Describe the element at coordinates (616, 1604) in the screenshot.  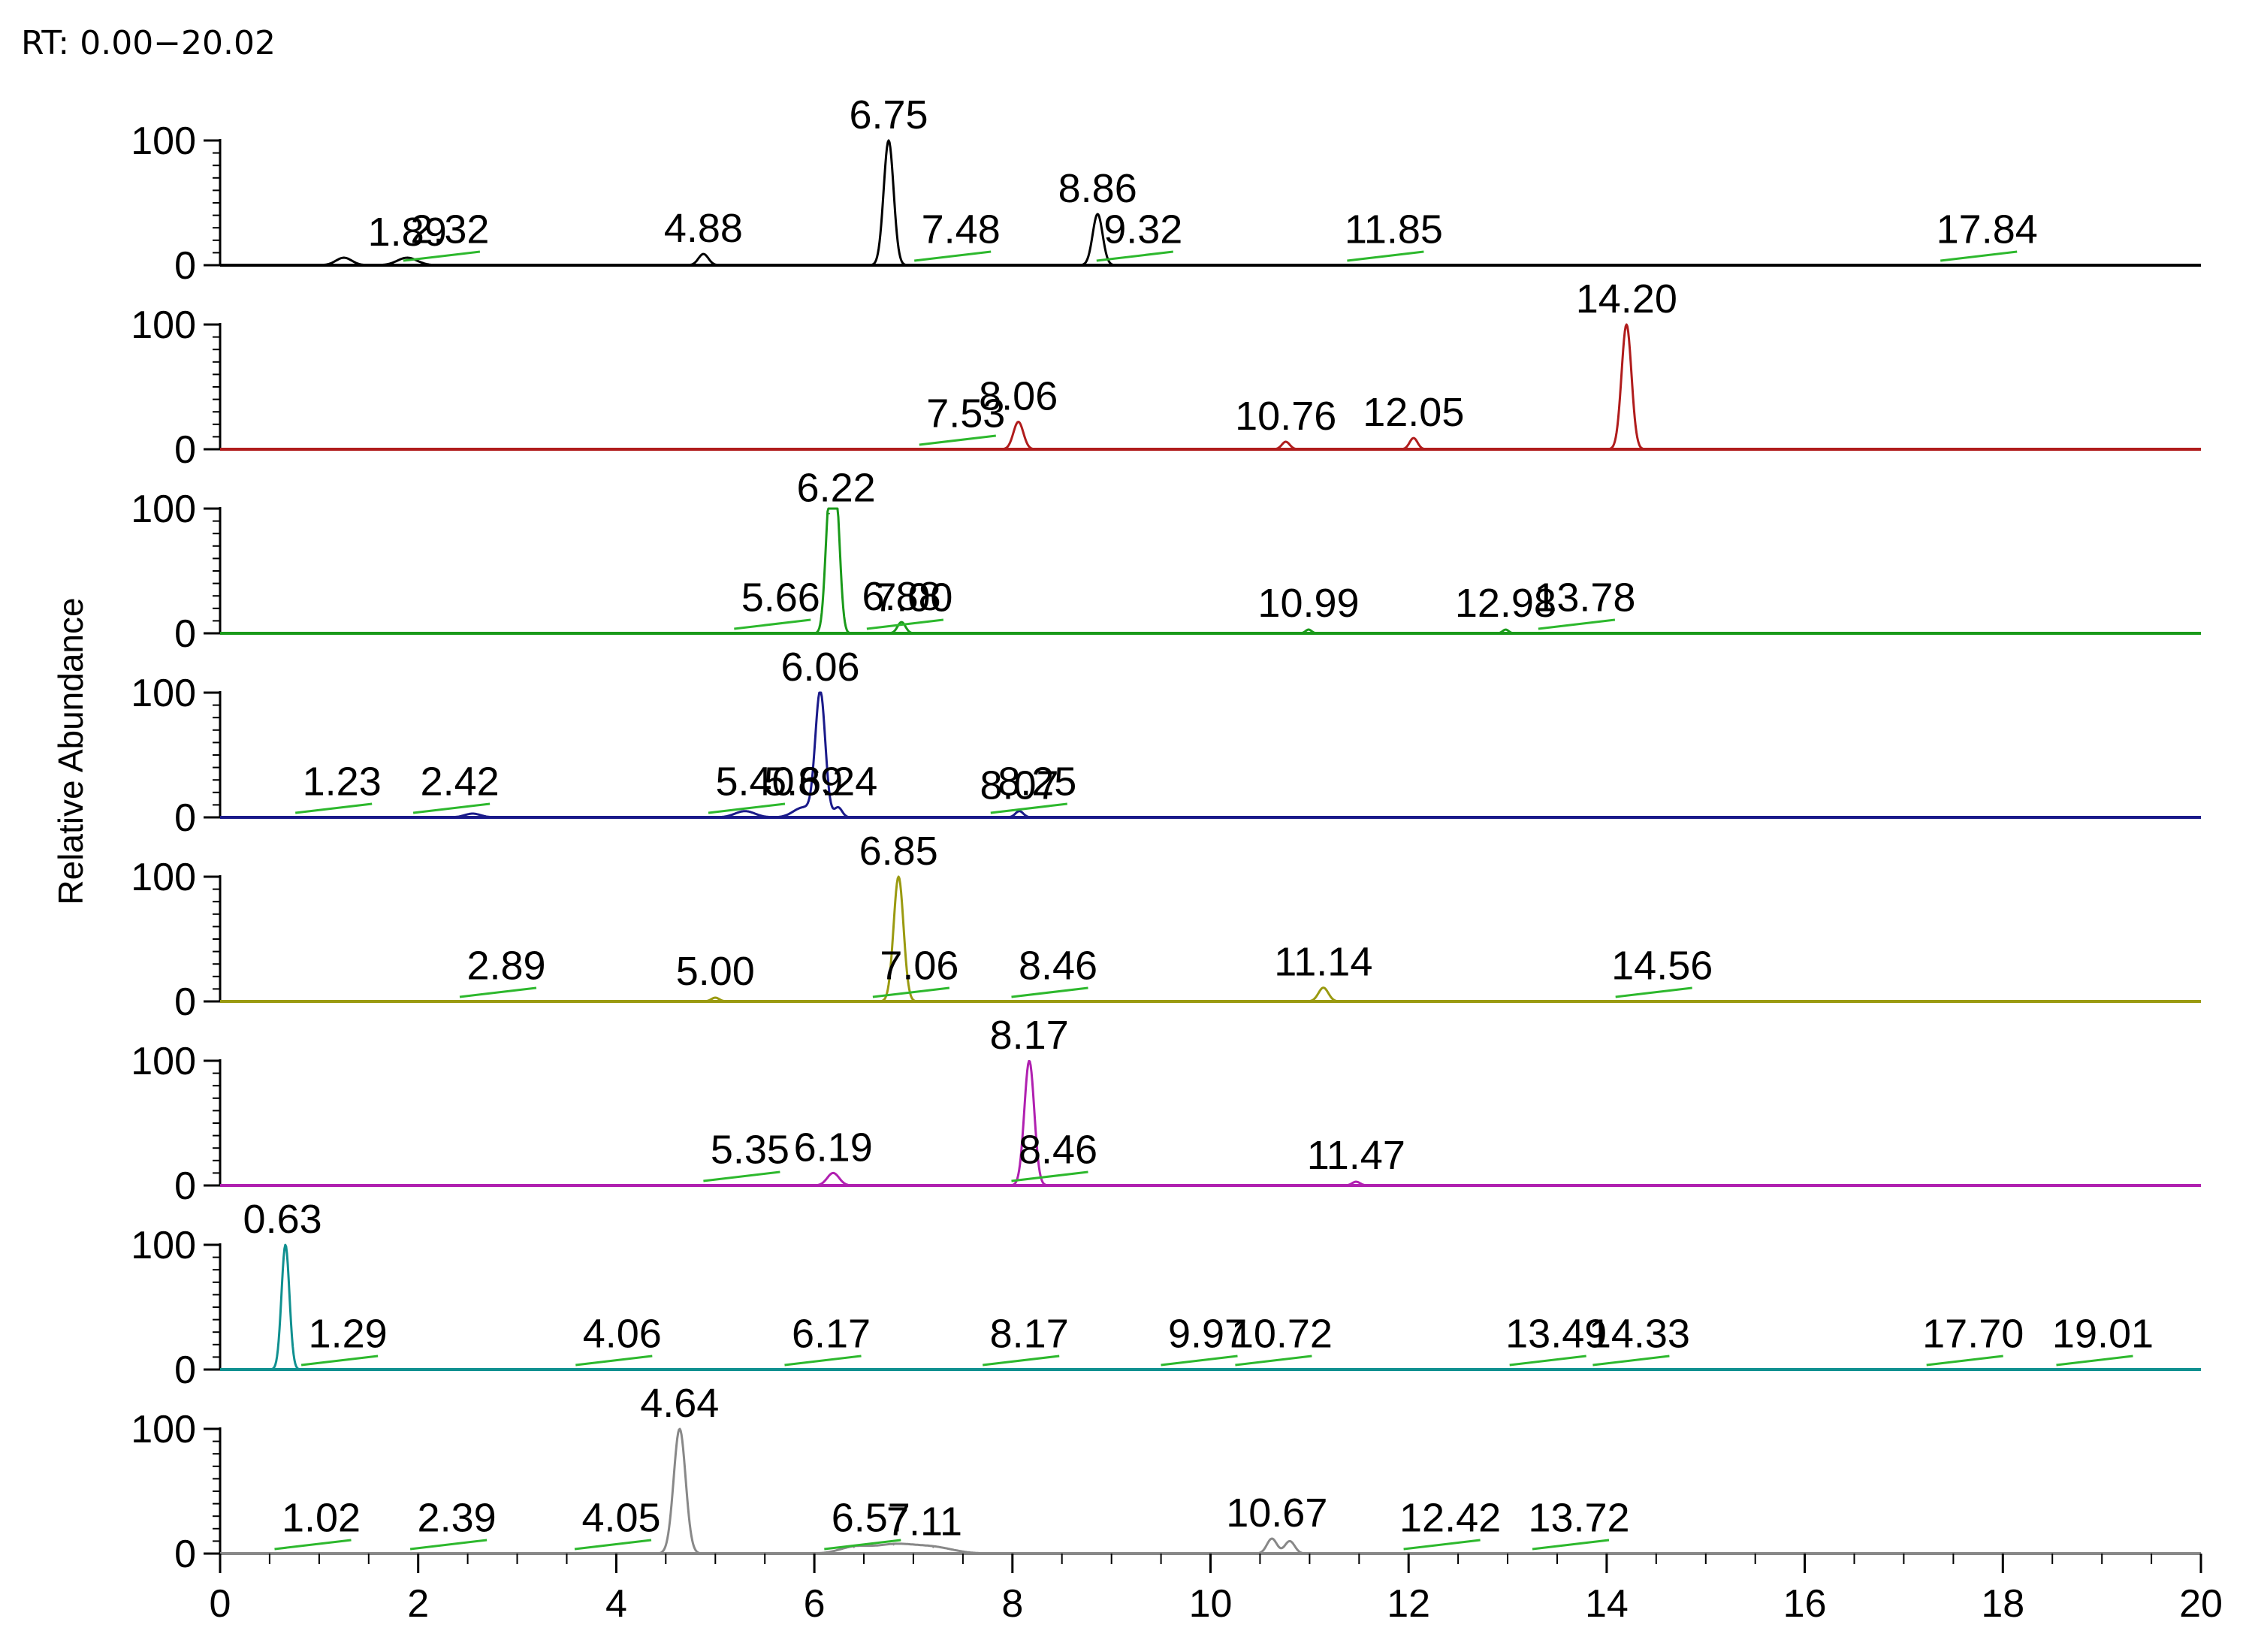
I see `x-tick-label: 4` at that location.